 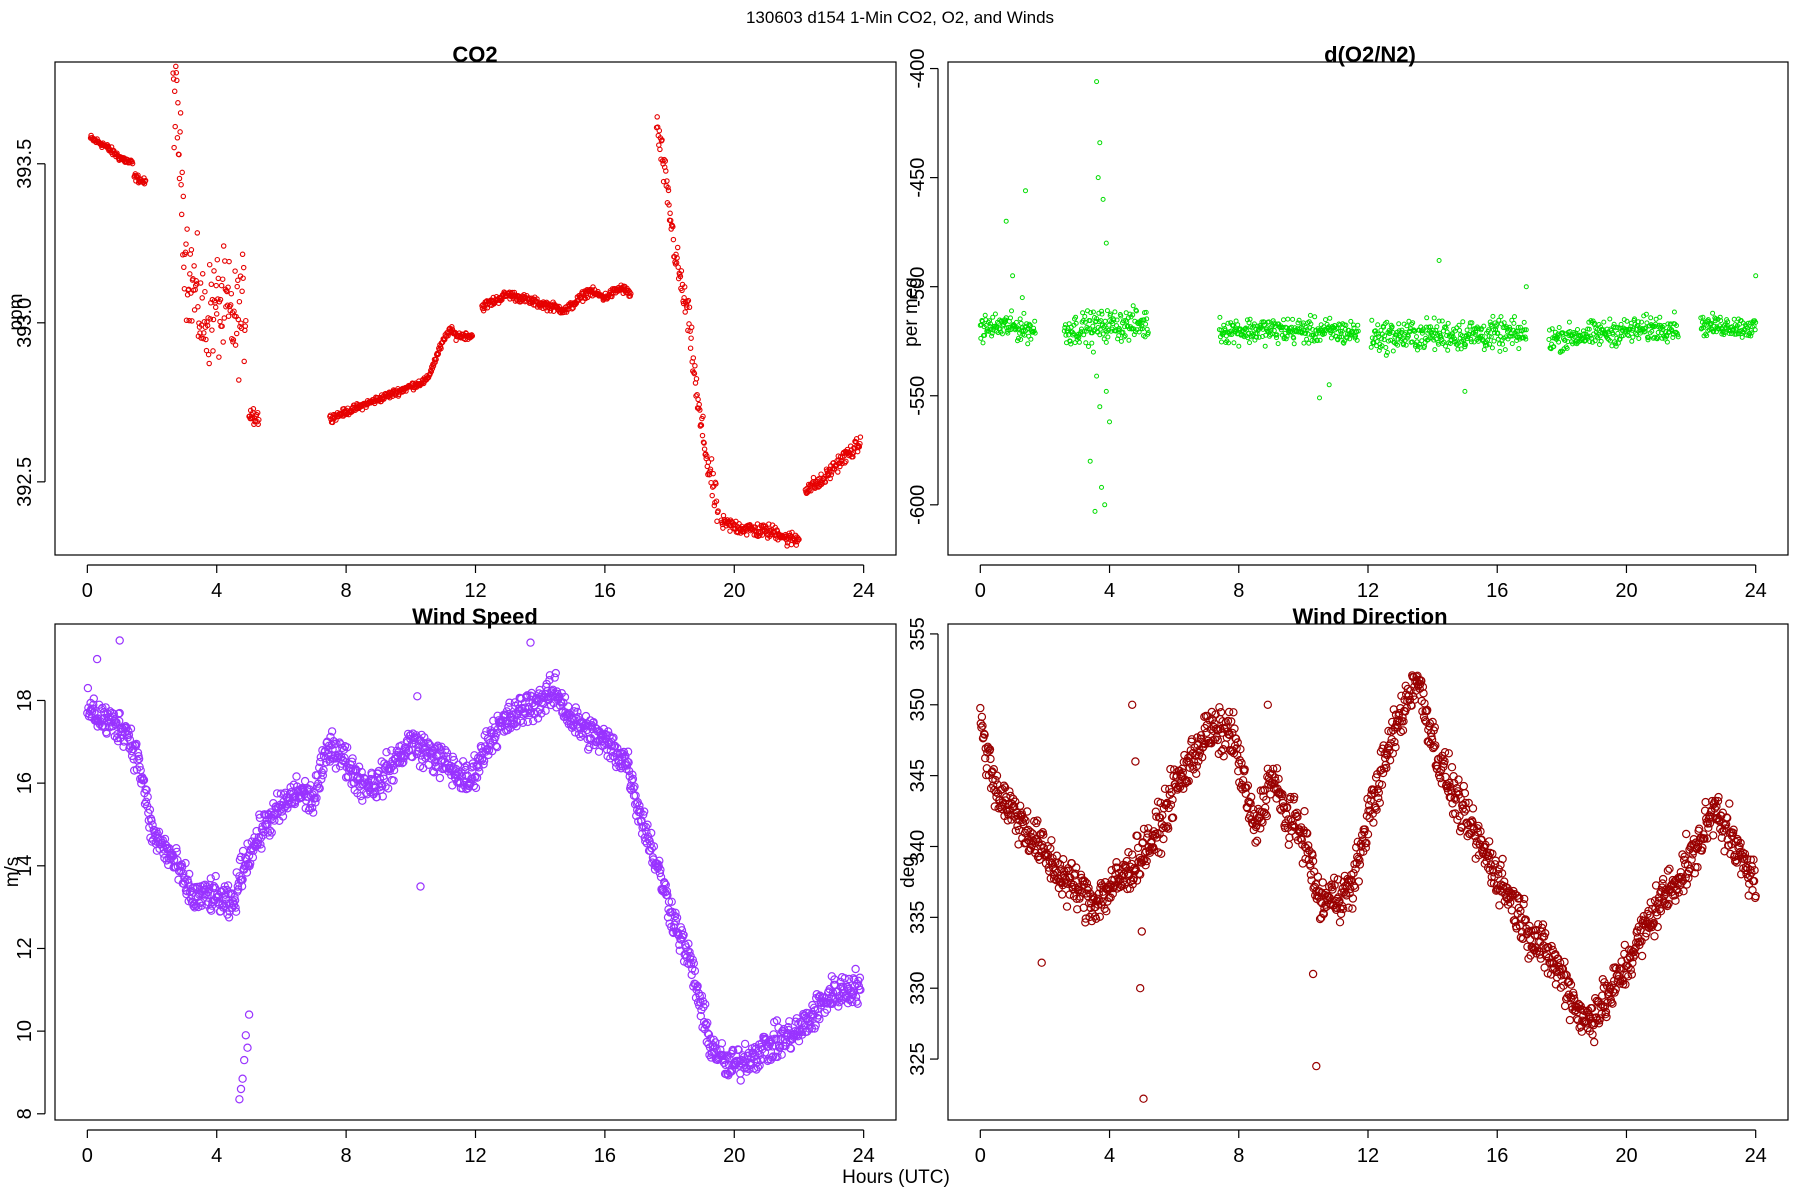 What do you see at coordinates (25, 783) in the screenshot?
I see `wind-speed-y-tick-label: 16` at bounding box center [25, 783].